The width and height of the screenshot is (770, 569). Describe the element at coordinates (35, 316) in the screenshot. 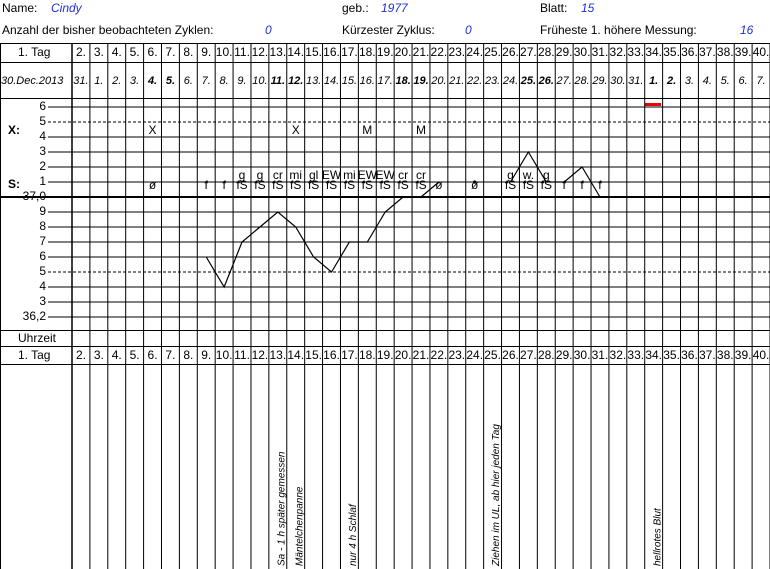

I see `temp-tick-label: 36,2` at that location.